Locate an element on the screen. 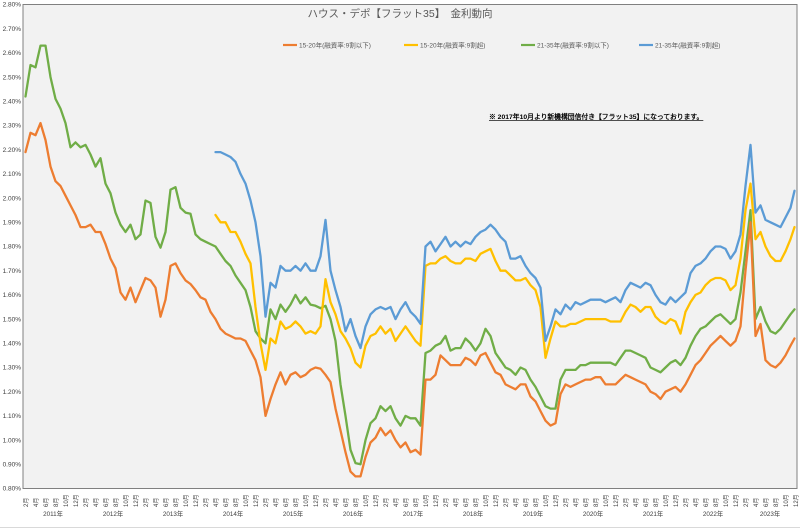 This screenshot has height=532, width=800. svg-text: 2018年 is located at coordinates (473, 513).